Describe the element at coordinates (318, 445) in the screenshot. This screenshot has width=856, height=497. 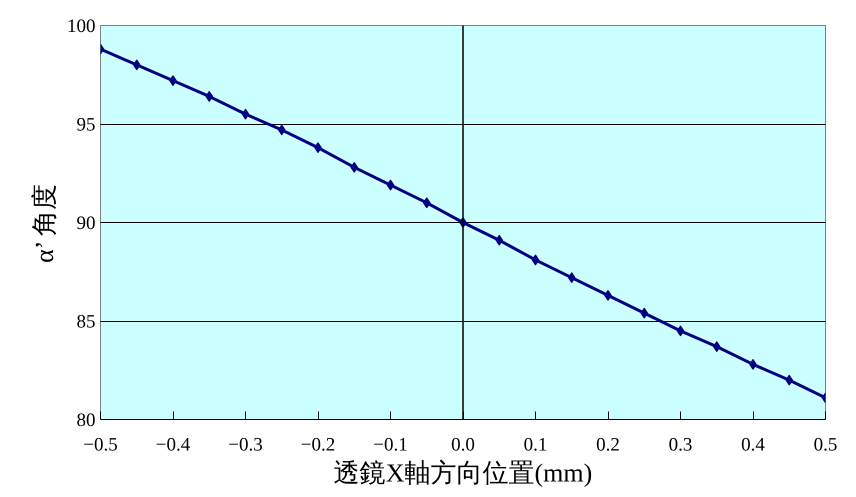
I see `x-tick-label: −0.2` at that location.